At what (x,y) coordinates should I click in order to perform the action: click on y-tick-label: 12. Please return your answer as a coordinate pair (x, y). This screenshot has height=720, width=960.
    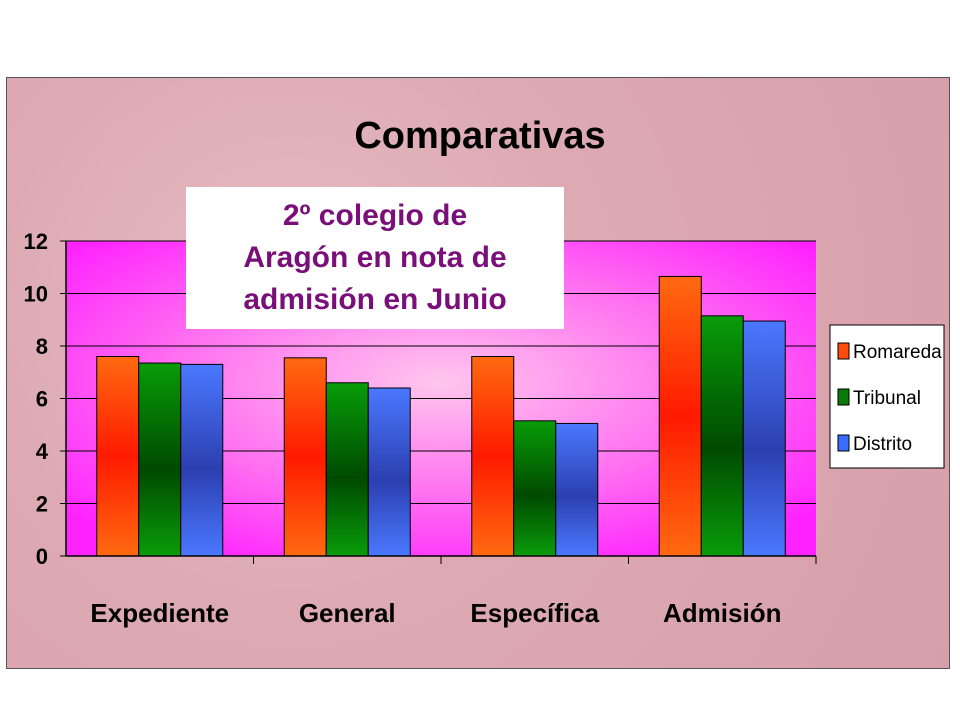
    Looking at the image, I should click on (36, 241).